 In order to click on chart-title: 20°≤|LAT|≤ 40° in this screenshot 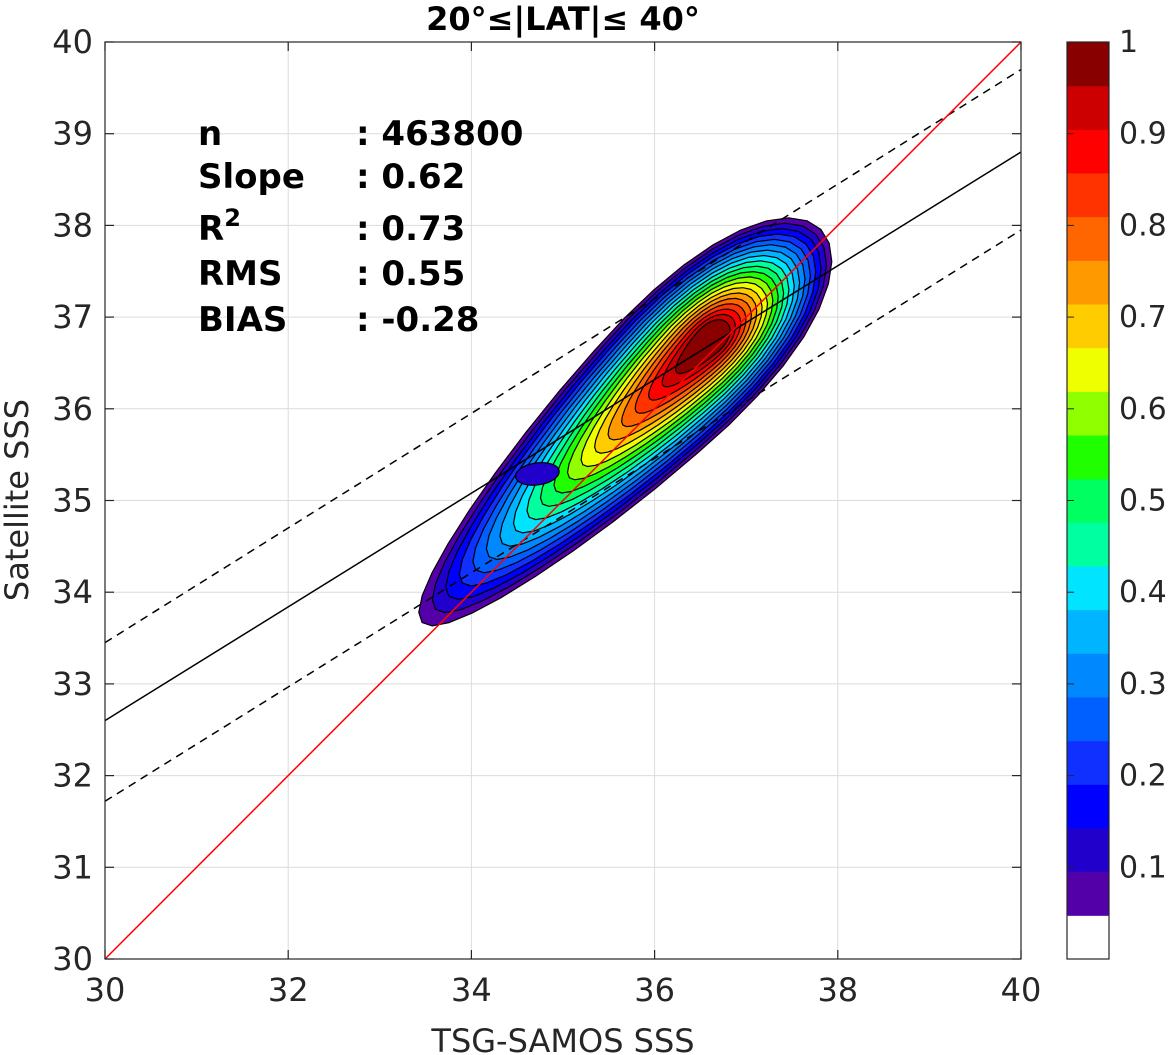, I will do `click(563, 19)`.